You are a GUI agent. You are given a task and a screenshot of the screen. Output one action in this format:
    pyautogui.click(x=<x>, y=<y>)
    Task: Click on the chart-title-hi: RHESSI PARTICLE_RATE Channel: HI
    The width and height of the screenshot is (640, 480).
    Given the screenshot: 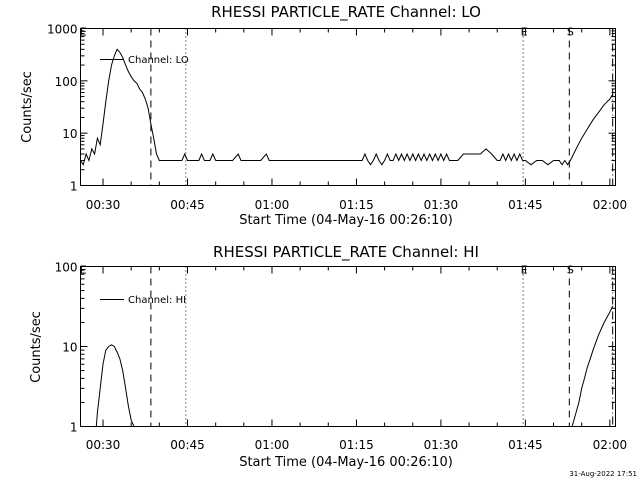 What is the action you would take?
    pyautogui.click(x=346, y=252)
    